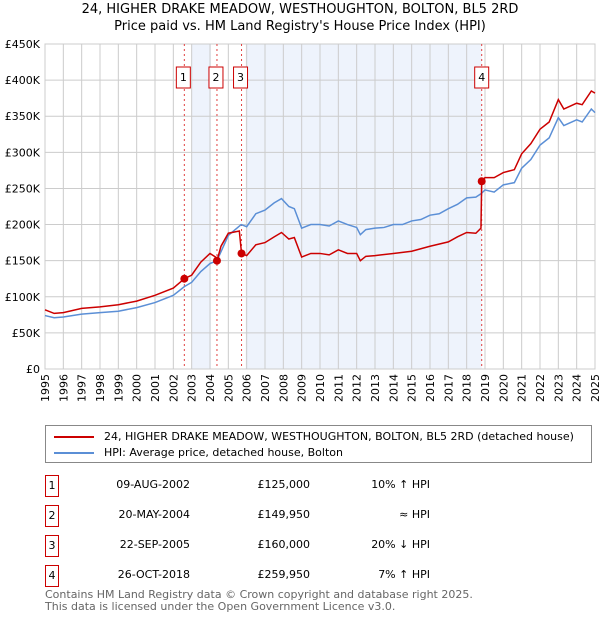 This screenshot has width=600, height=620. What do you see at coordinates (45, 388) in the screenshot?
I see `x-tick-label: 1995` at bounding box center [45, 388].